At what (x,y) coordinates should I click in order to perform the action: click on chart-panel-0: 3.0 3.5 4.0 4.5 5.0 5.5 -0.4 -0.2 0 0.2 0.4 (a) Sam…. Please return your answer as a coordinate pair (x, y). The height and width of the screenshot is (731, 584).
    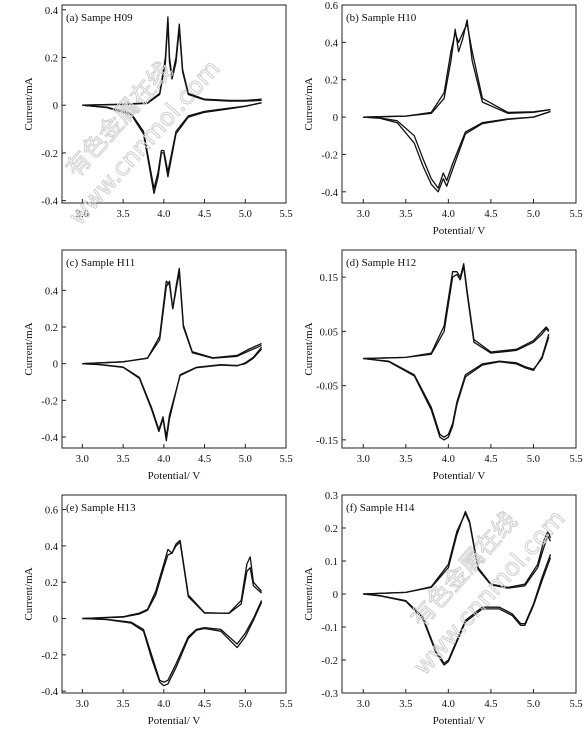
    Looking at the image, I should click on (158, 112).